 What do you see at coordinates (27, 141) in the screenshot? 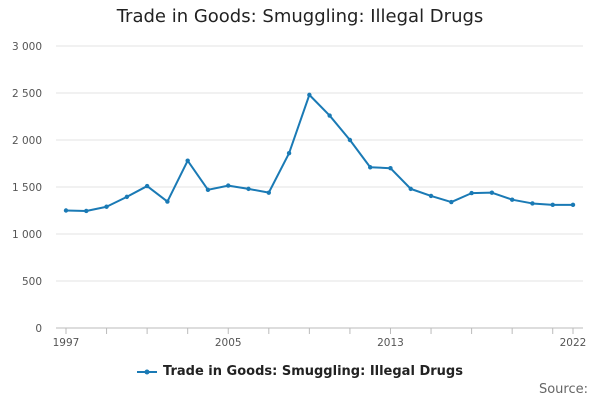
I see `y-tick-label: 2 000` at bounding box center [27, 141].